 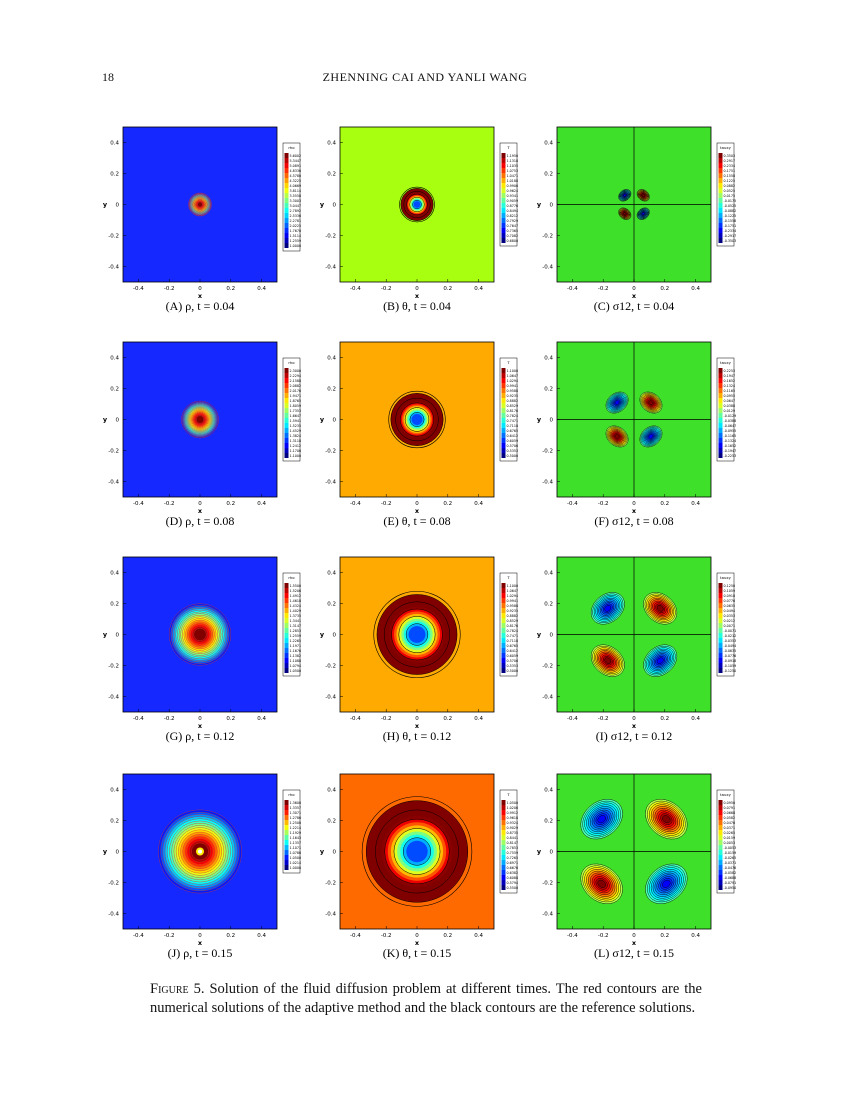 What do you see at coordinates (730, 601) in the screenshot?
I see `legend-value: 0.0776` at bounding box center [730, 601].